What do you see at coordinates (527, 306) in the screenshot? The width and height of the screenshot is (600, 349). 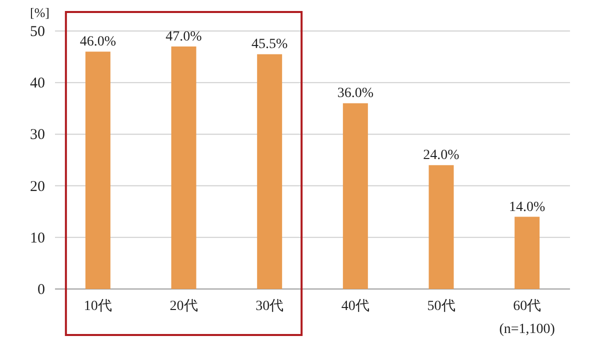 I see `x-tick-label: 60代` at bounding box center [527, 306].